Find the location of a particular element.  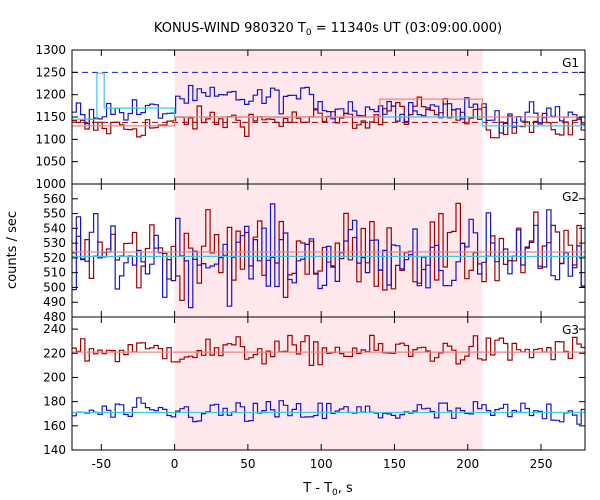

y-tick-label: 1000 is located at coordinates (50, 184).